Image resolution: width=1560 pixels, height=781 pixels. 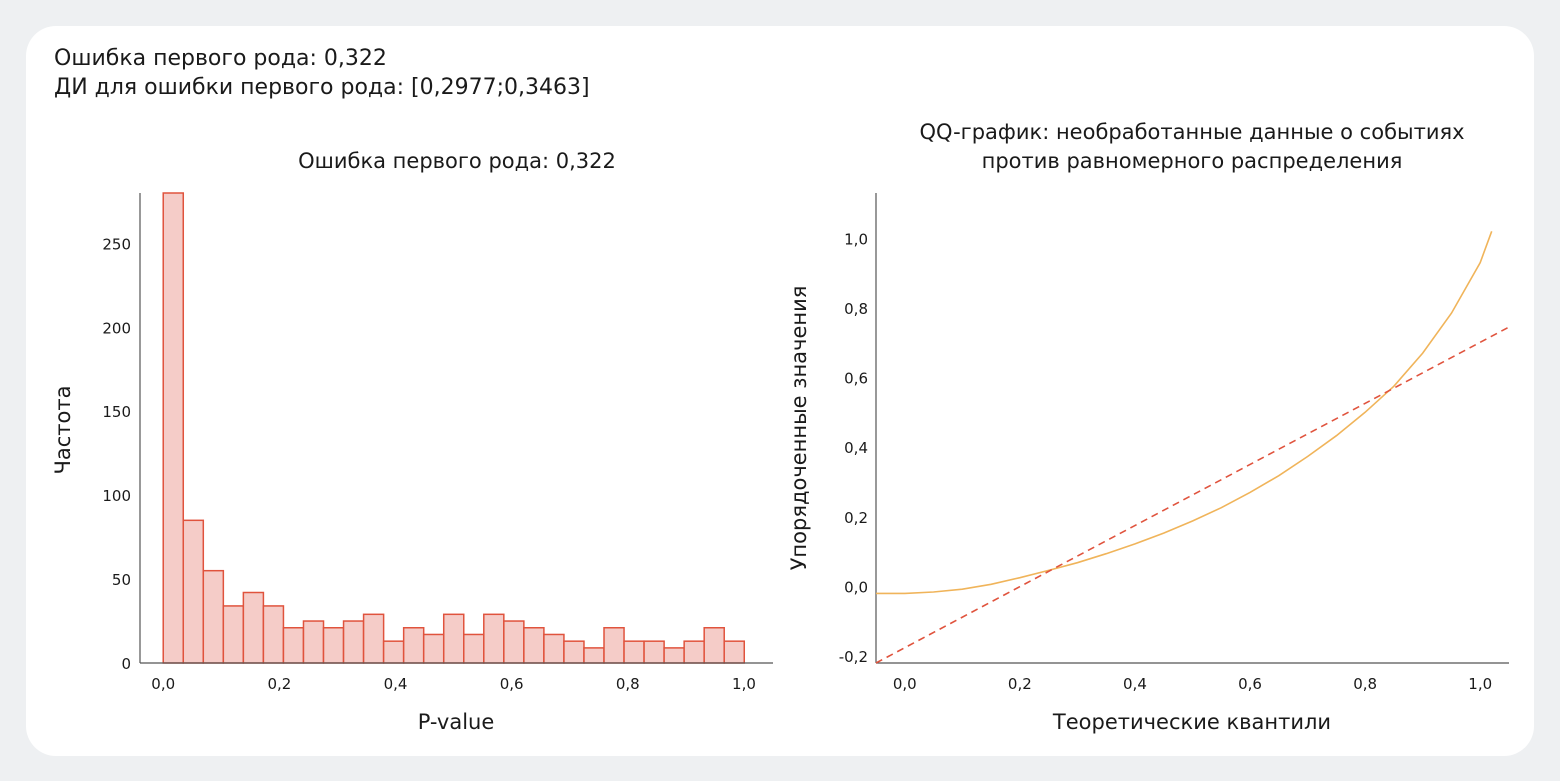 What do you see at coordinates (1192, 684) in the screenshot?
I see `qq-x-ticks: 0,0 0,2 0,4 0,6 0,8 1,0` at bounding box center [1192, 684].